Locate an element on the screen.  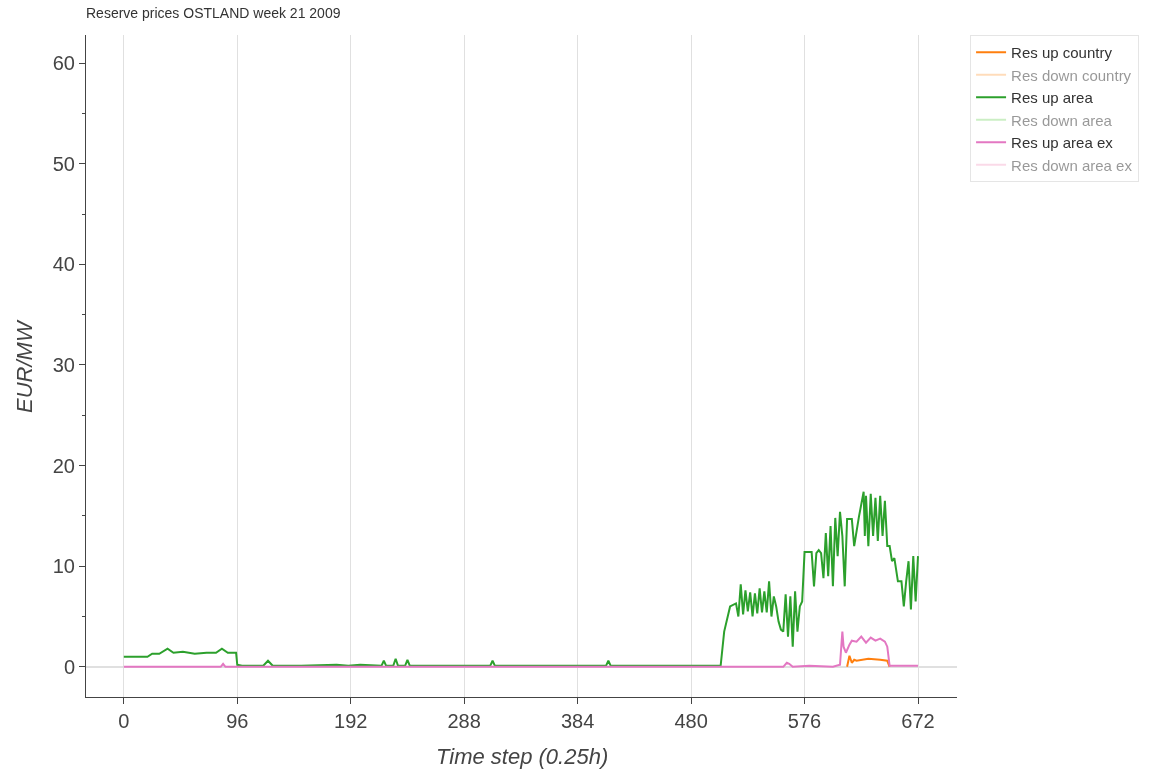
x-axis-title: Time step (0.25h) is located at coordinates (522, 756).